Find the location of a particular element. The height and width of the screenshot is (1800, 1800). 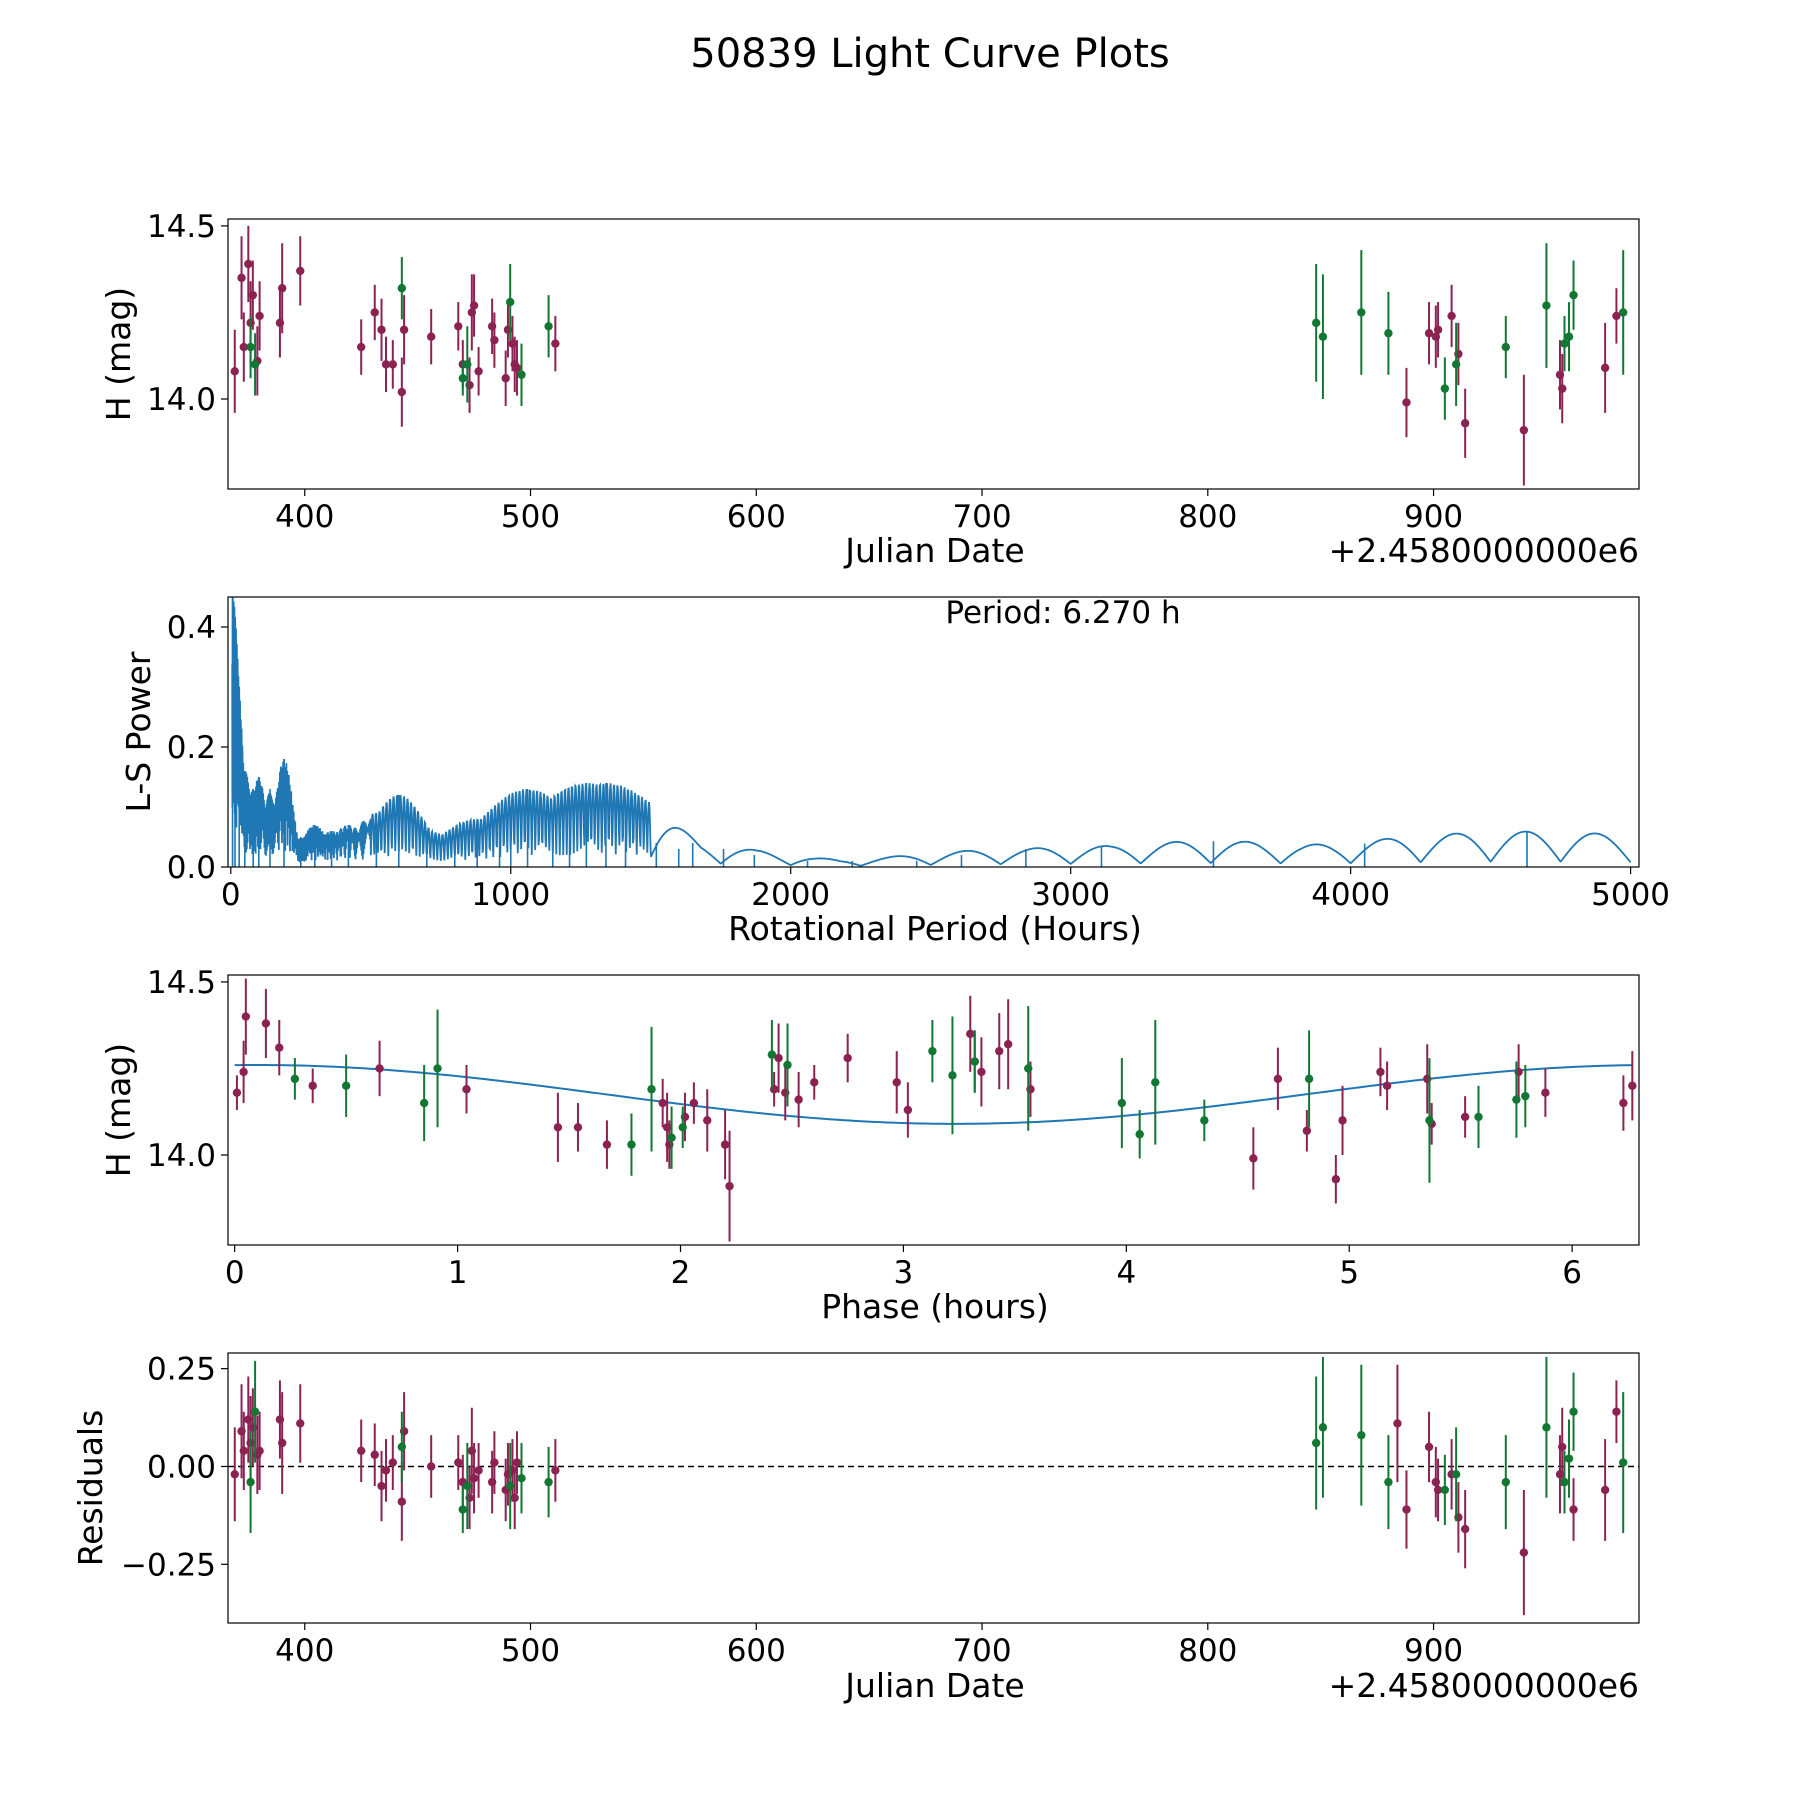

light-curve-xtick-label: 600 is located at coordinates (756, 517).